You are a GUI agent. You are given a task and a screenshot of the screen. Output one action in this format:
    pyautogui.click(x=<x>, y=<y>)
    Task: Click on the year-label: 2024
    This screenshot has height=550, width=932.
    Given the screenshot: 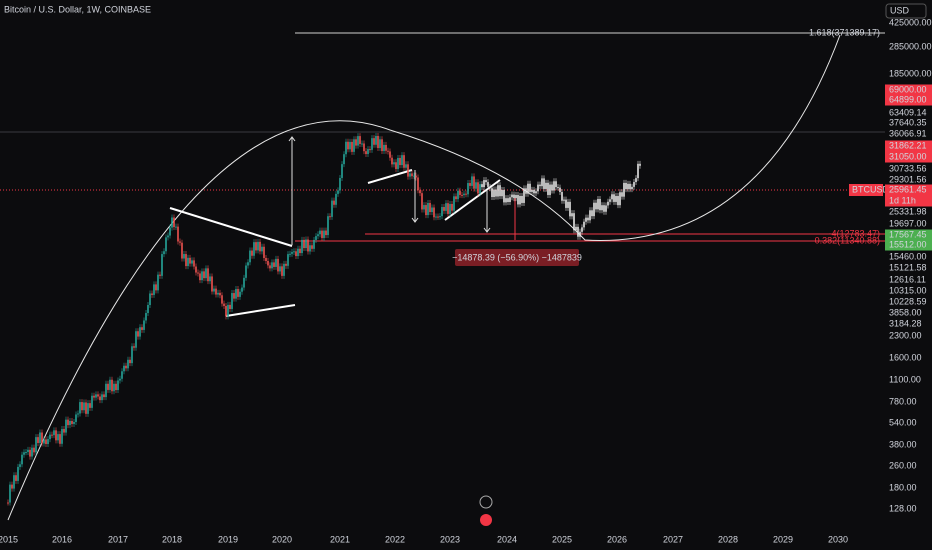 What is the action you would take?
    pyautogui.click(x=507, y=539)
    